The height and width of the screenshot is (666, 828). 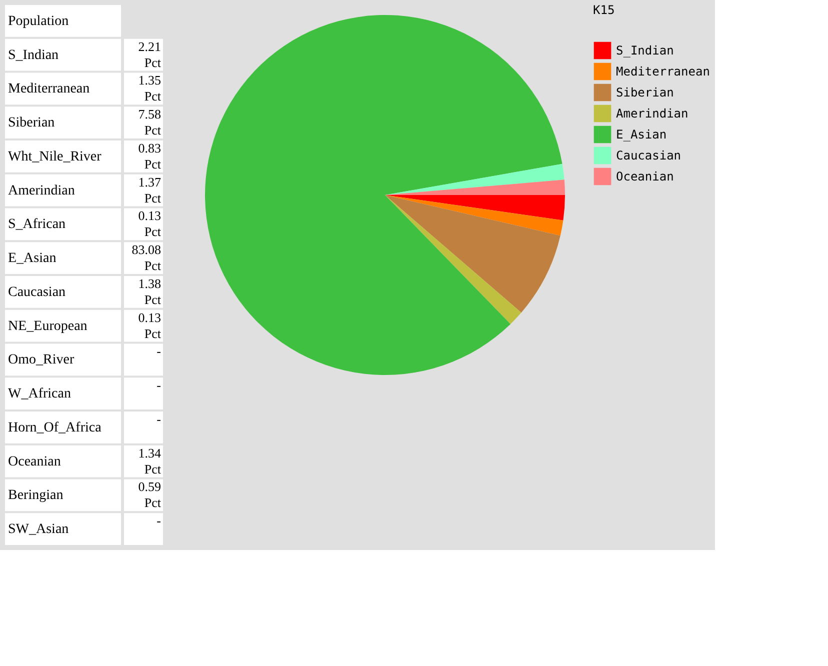 What do you see at coordinates (652, 113) in the screenshot?
I see `legend-label: Amerindian` at bounding box center [652, 113].